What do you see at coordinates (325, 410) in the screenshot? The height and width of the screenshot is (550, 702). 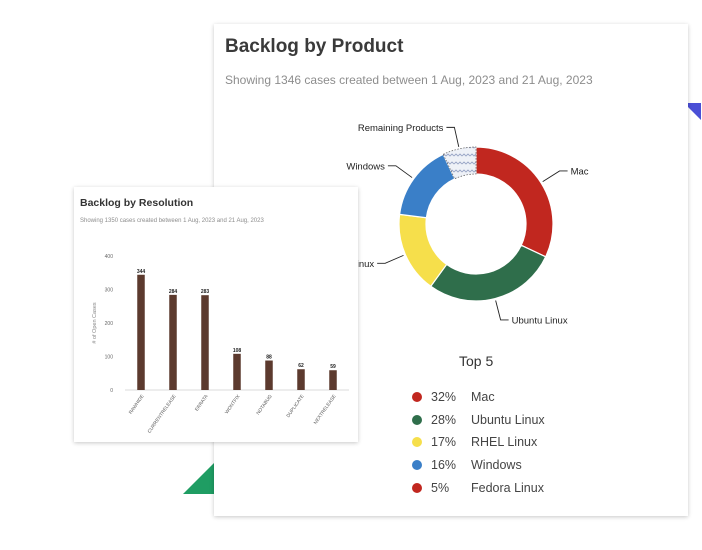 I see `x-tick-label: NEXTRELEASE` at bounding box center [325, 410].